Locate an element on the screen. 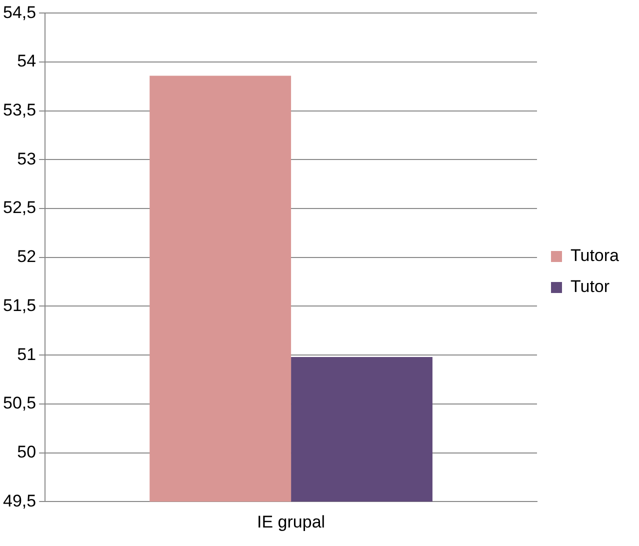  x-tick-label: IE grupal is located at coordinates (291, 522).